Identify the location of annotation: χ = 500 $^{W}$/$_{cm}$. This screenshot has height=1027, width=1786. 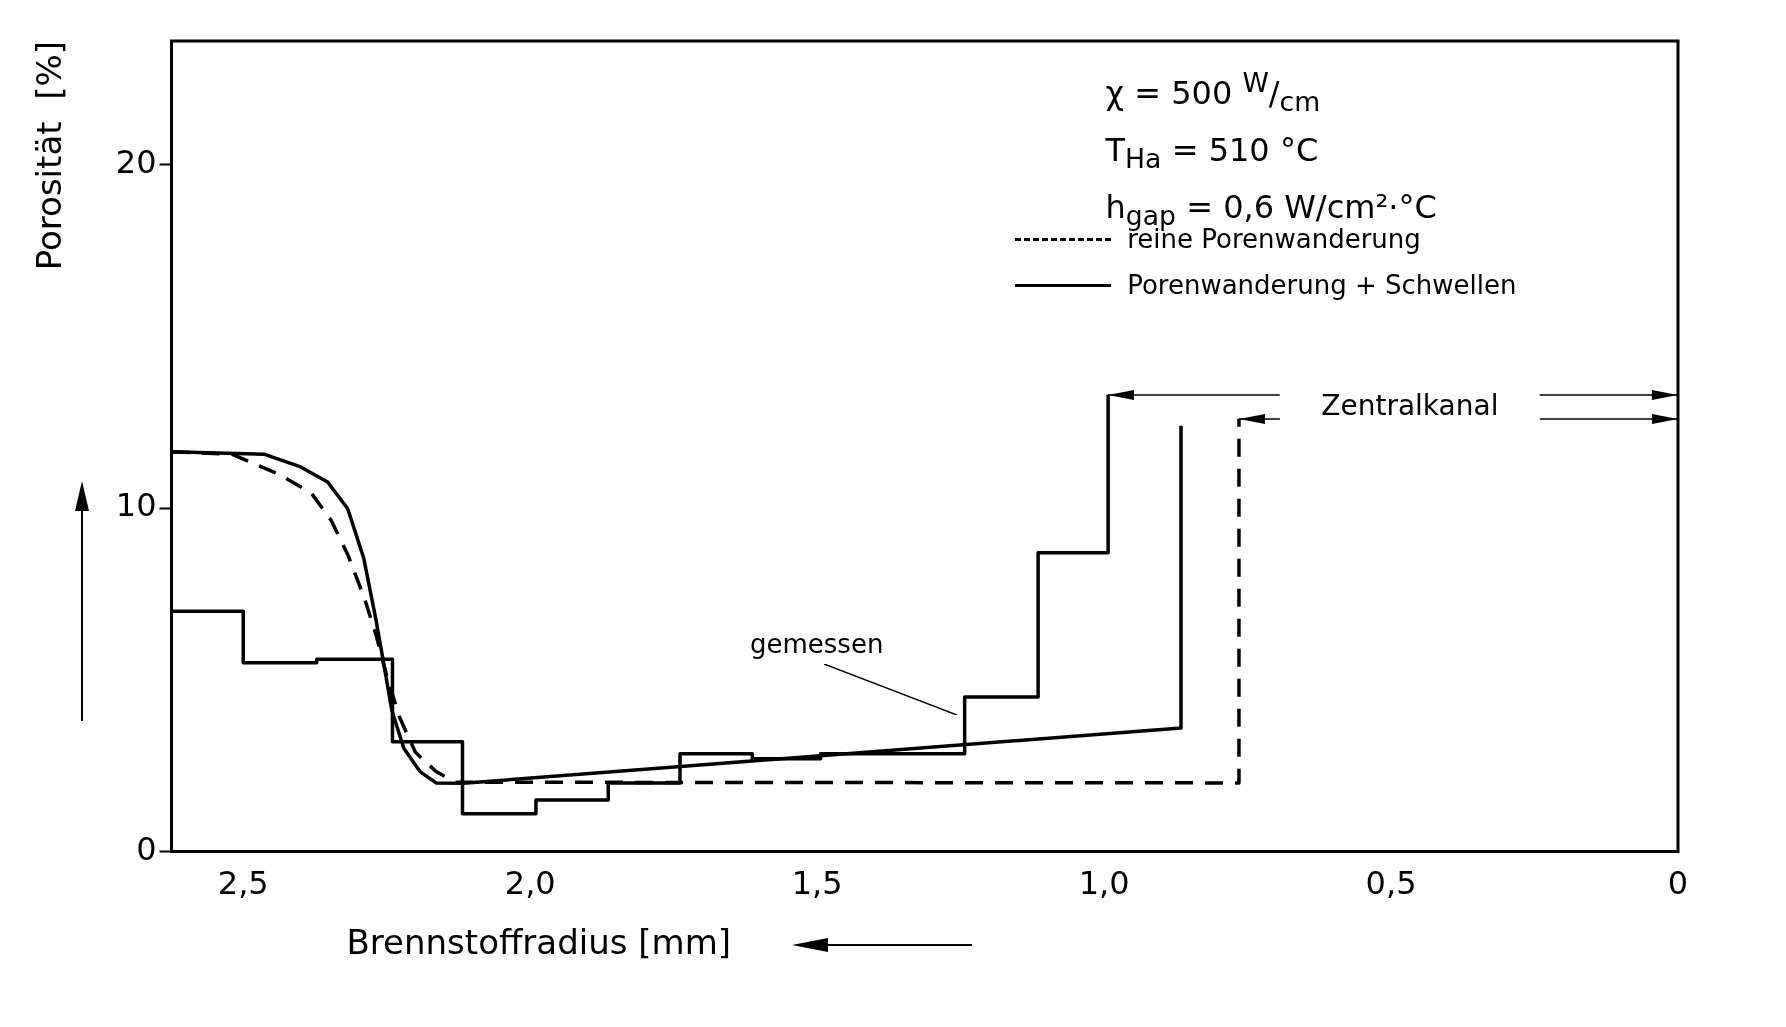
(1213, 93).